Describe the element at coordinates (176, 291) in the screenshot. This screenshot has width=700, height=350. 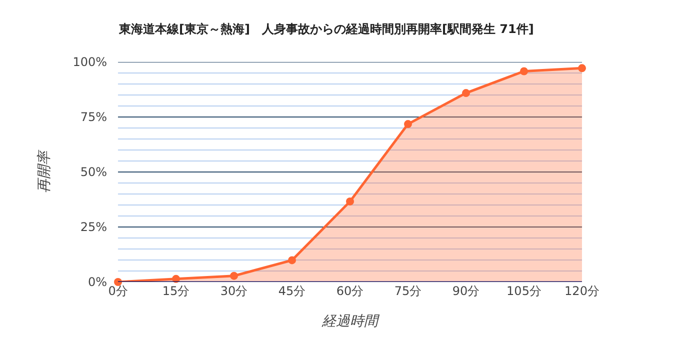
I see `x-tick-label: 15分` at that location.